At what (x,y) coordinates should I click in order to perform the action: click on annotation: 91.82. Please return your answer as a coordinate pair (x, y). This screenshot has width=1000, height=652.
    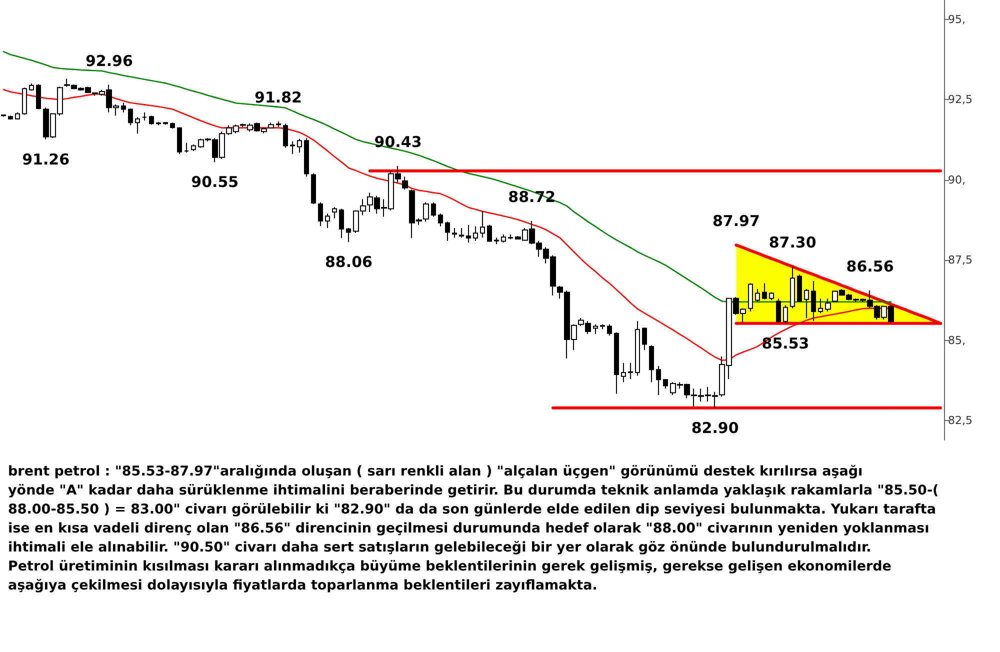
    Looking at the image, I should click on (278, 97).